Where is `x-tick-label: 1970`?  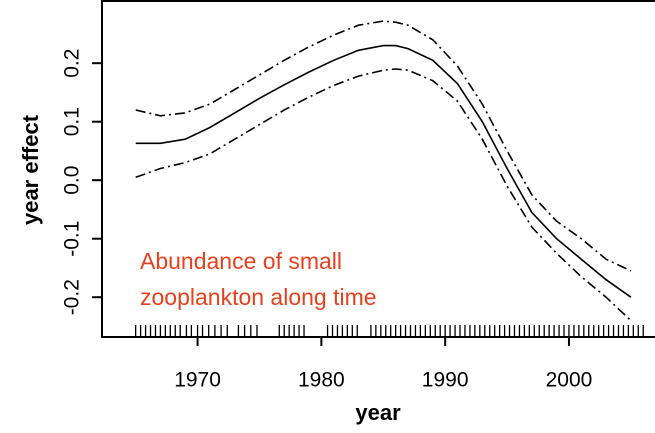
x-tick-label: 1970 is located at coordinates (197, 380).